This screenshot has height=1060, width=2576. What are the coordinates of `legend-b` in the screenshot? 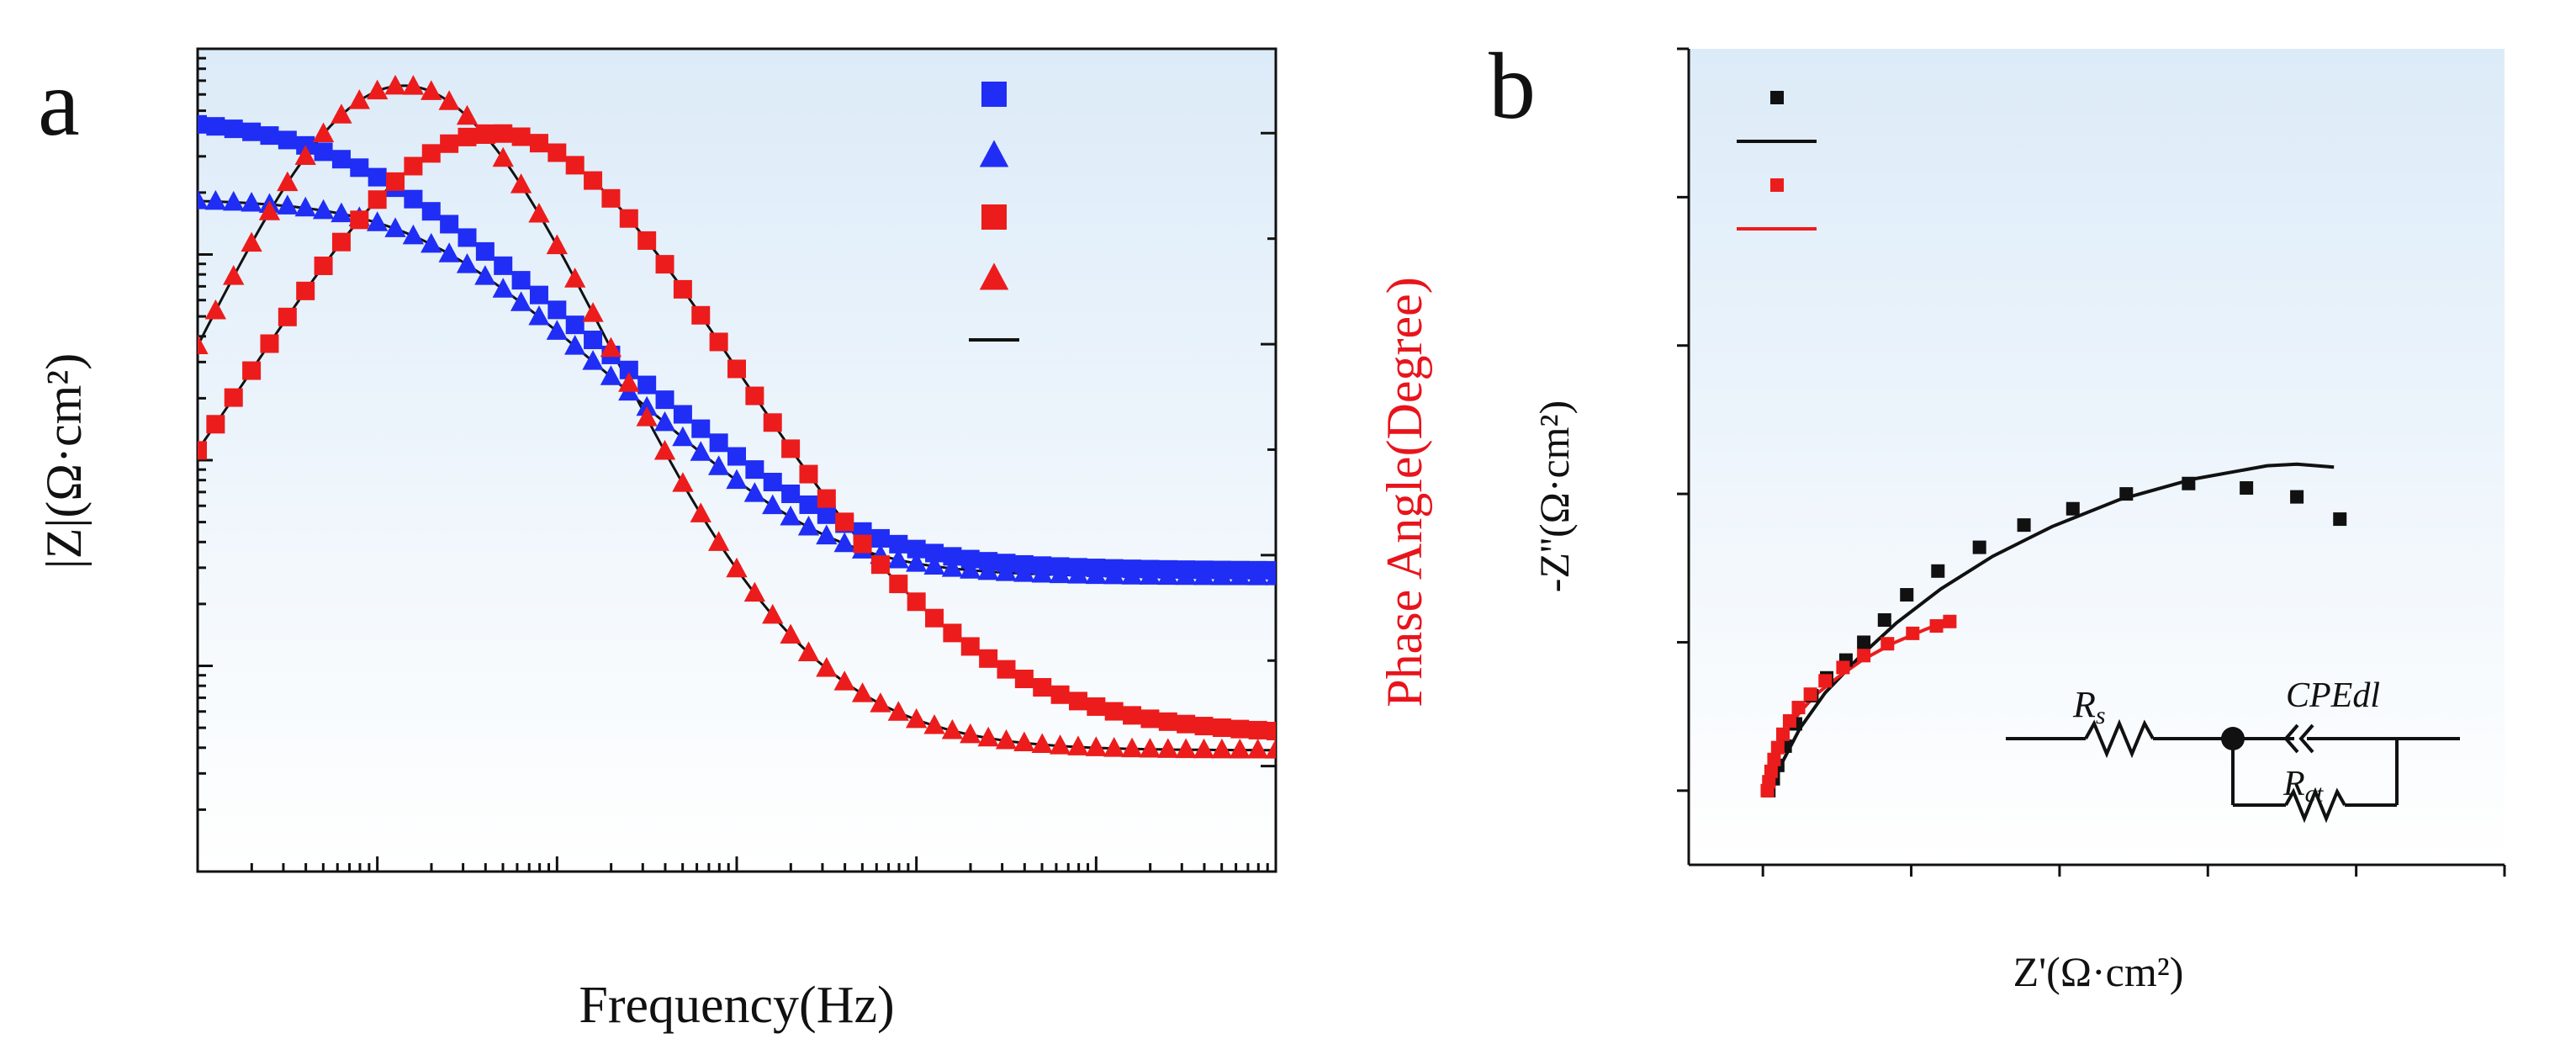 It's located at (1777, 161).